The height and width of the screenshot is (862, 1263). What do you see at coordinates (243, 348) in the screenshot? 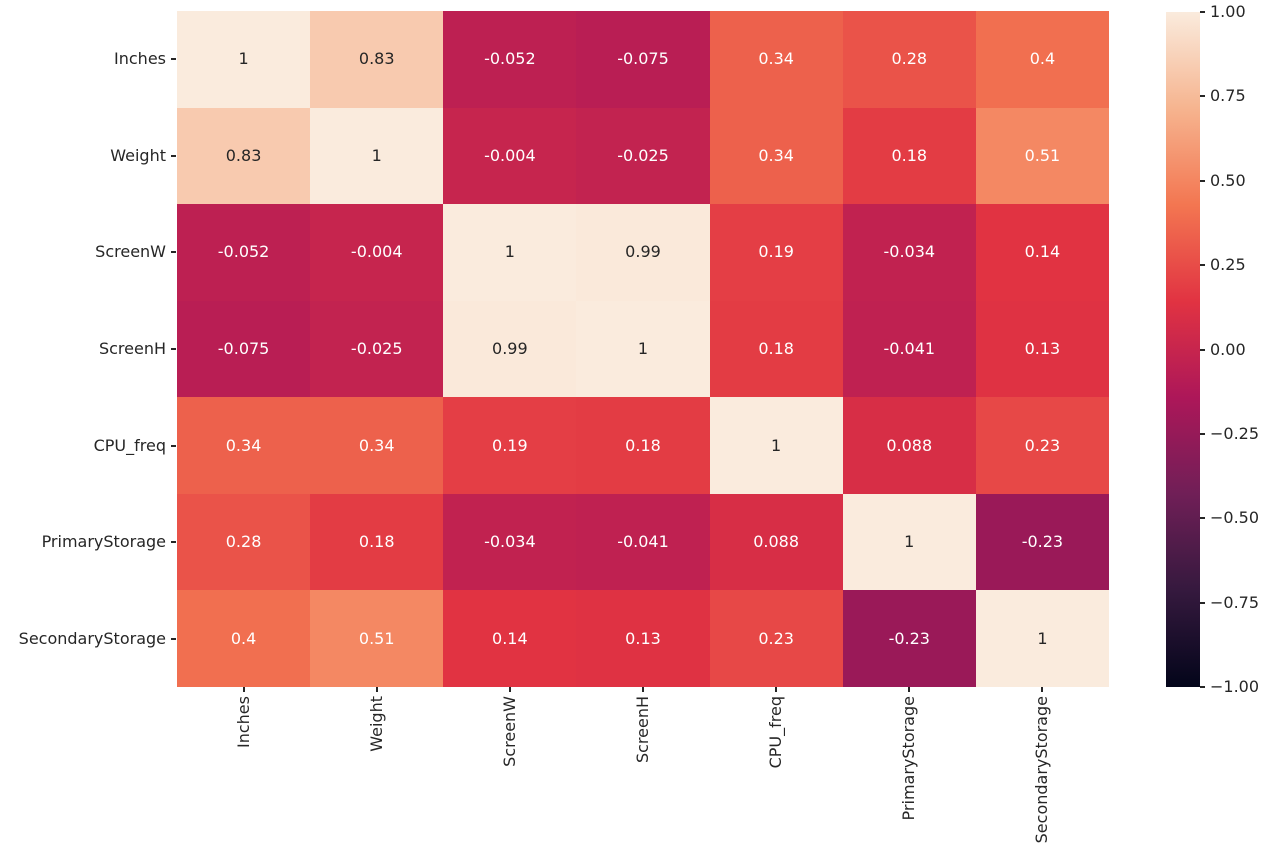
I see `cell-value: -0.075` at bounding box center [243, 348].